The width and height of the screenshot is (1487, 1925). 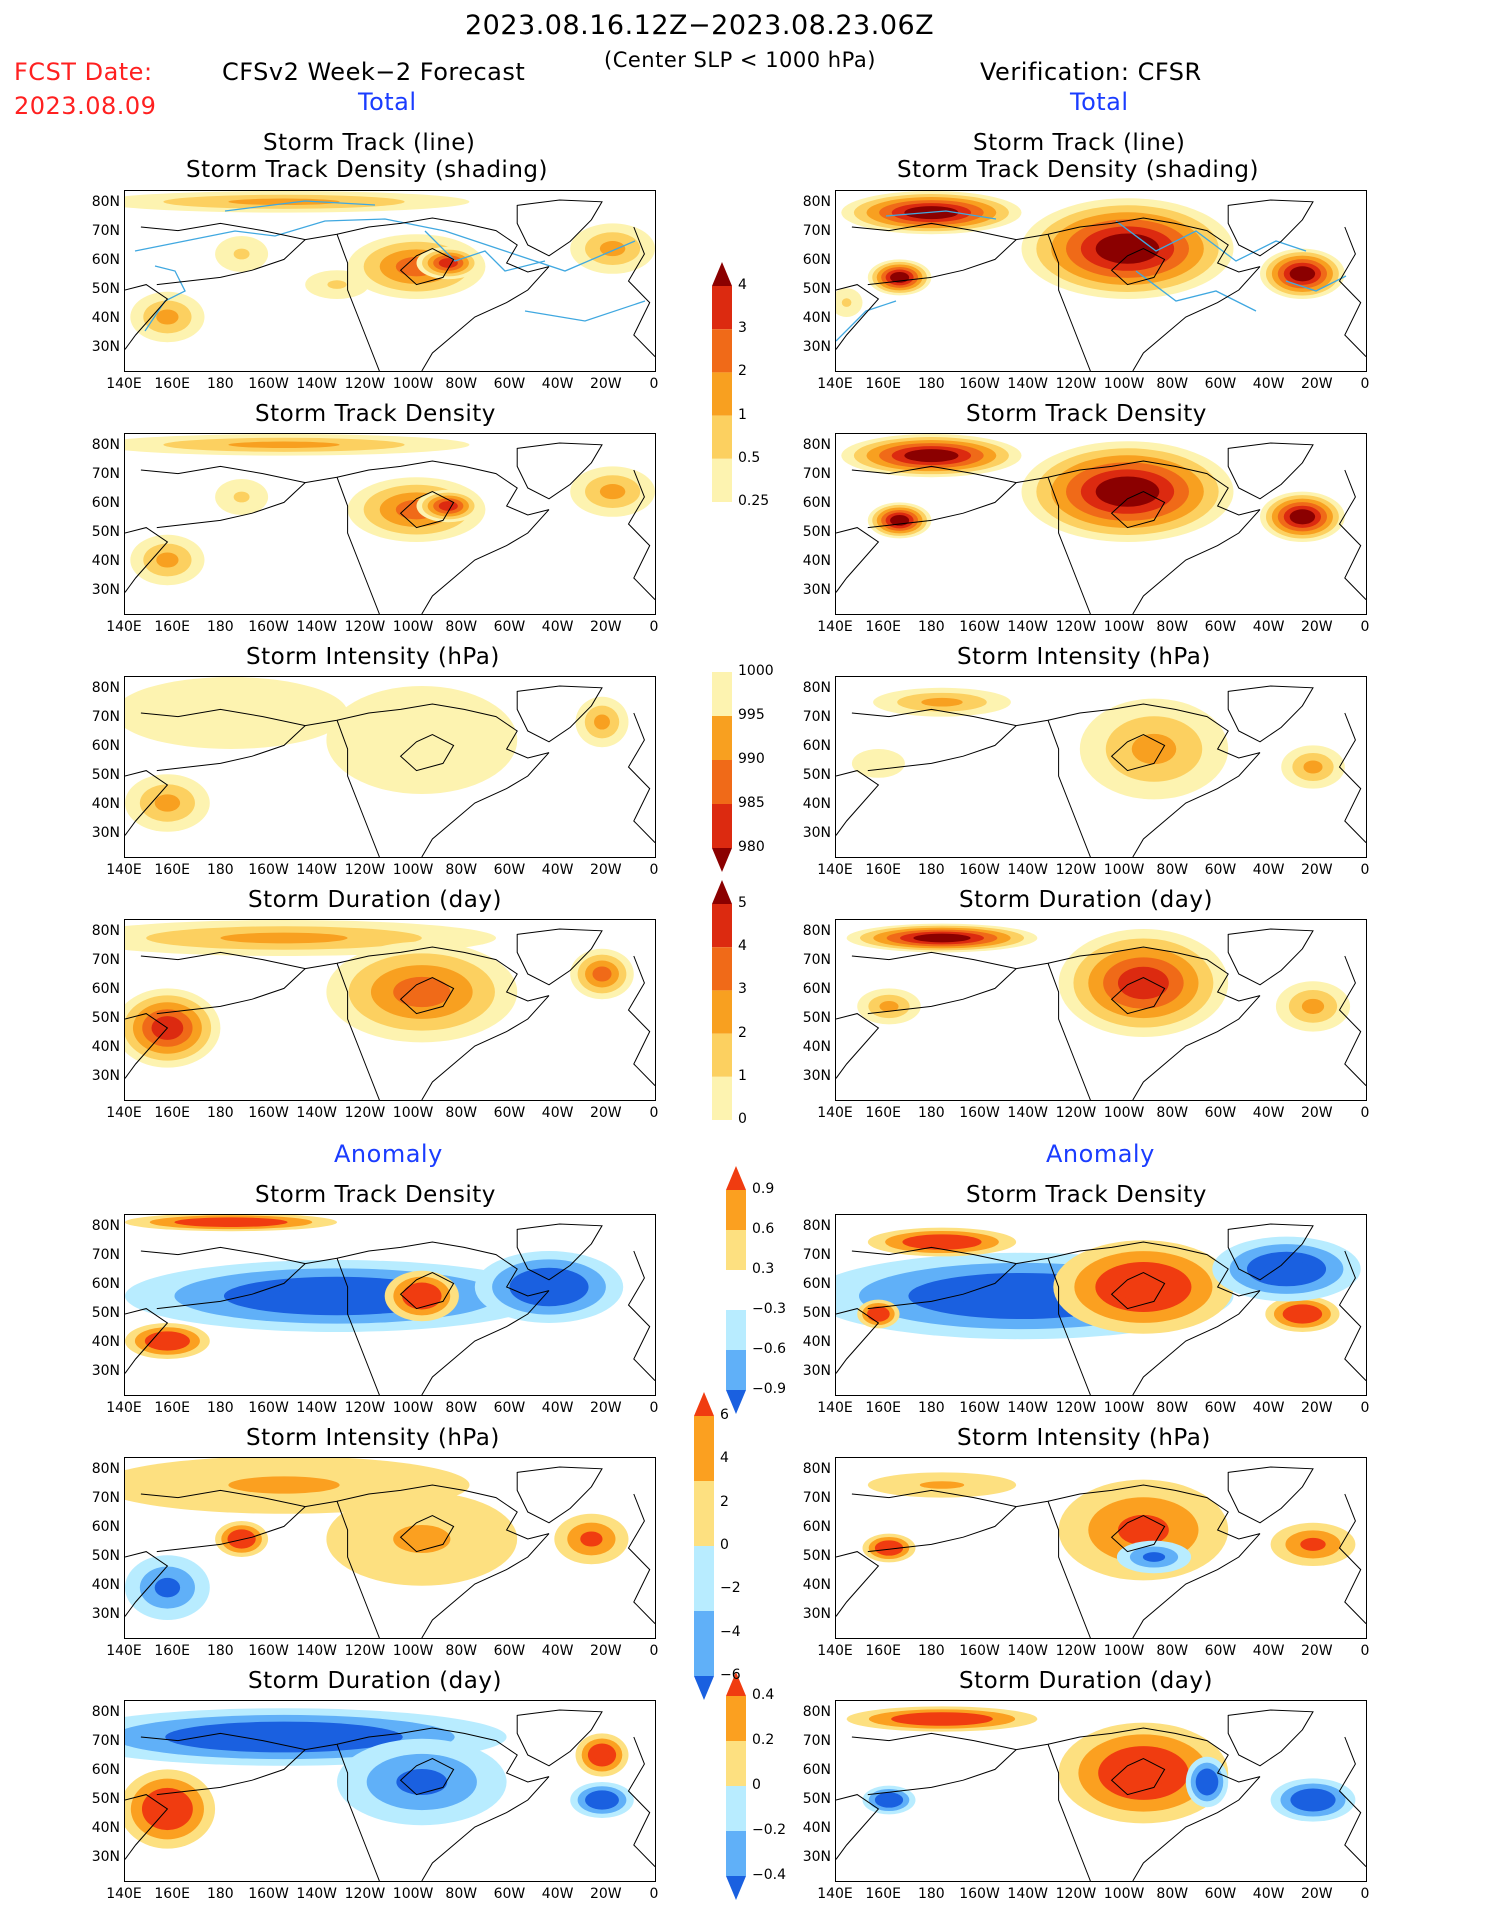 I want to click on colorbar-label: 4, so click(x=742, y=946).